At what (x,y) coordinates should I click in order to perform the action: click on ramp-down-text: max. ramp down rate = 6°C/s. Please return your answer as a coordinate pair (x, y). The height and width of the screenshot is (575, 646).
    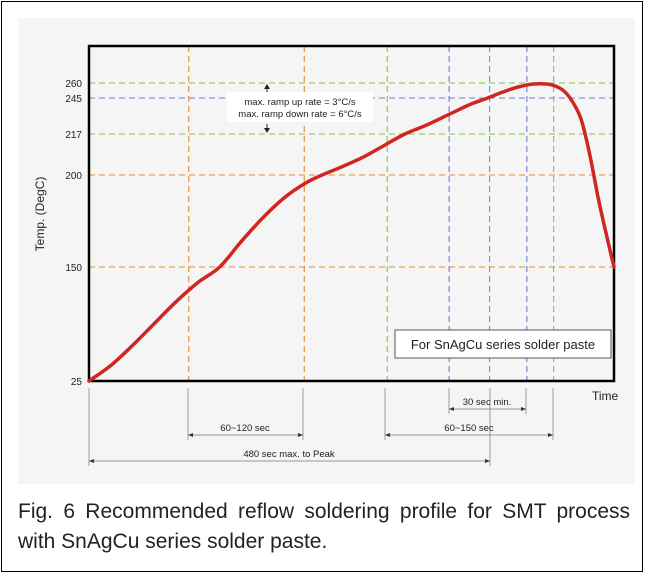
    Looking at the image, I should click on (300, 114).